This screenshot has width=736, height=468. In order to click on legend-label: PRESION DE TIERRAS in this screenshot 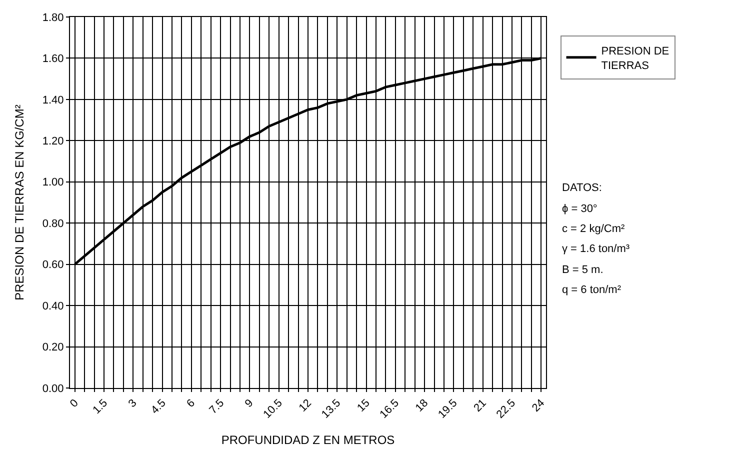, I will do `click(635, 58)`.